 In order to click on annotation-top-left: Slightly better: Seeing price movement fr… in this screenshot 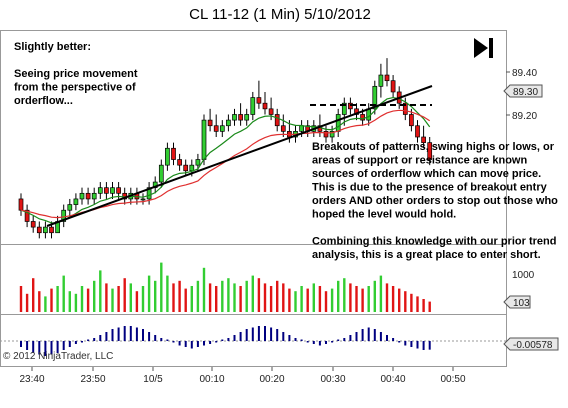, I will do `click(76, 74)`.